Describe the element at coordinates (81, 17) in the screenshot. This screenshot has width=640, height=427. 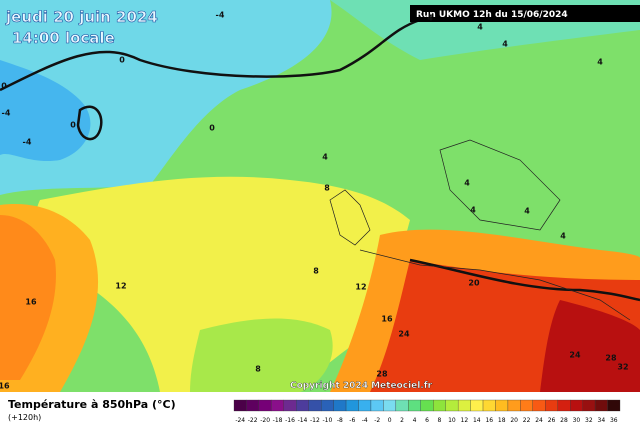
I see `date-label: jeudi 20 juin 2024` at that location.